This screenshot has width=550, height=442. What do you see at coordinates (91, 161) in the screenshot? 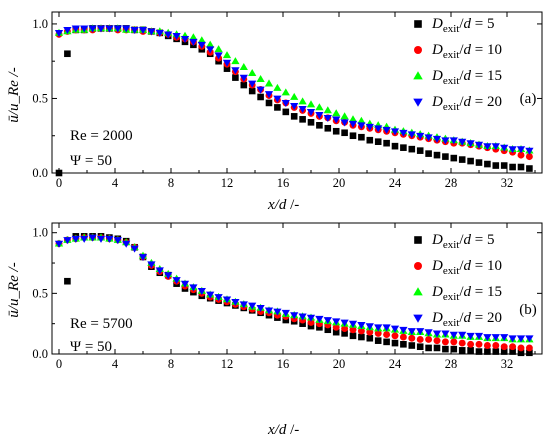
I see `psi-annotation-a: Ψ = 50` at bounding box center [91, 161].